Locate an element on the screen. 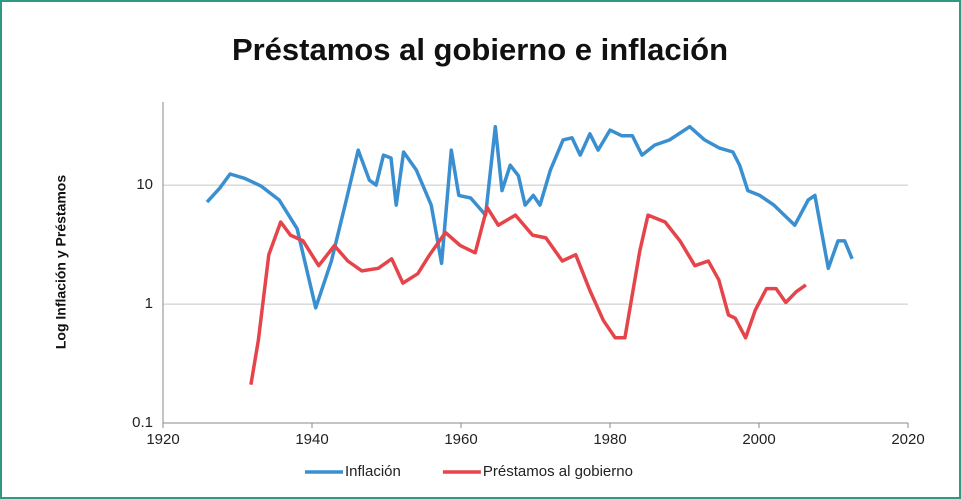 The width and height of the screenshot is (961, 499). x-tick-label: 1940 is located at coordinates (311, 439).